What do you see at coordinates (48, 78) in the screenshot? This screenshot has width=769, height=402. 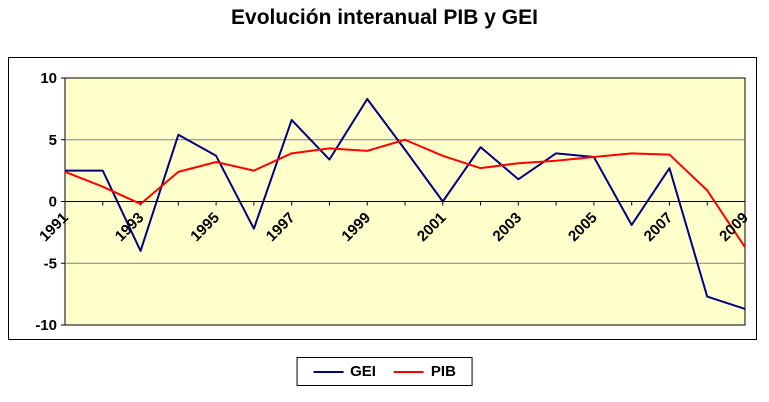 I see `y-tick-label: 10` at bounding box center [48, 78].